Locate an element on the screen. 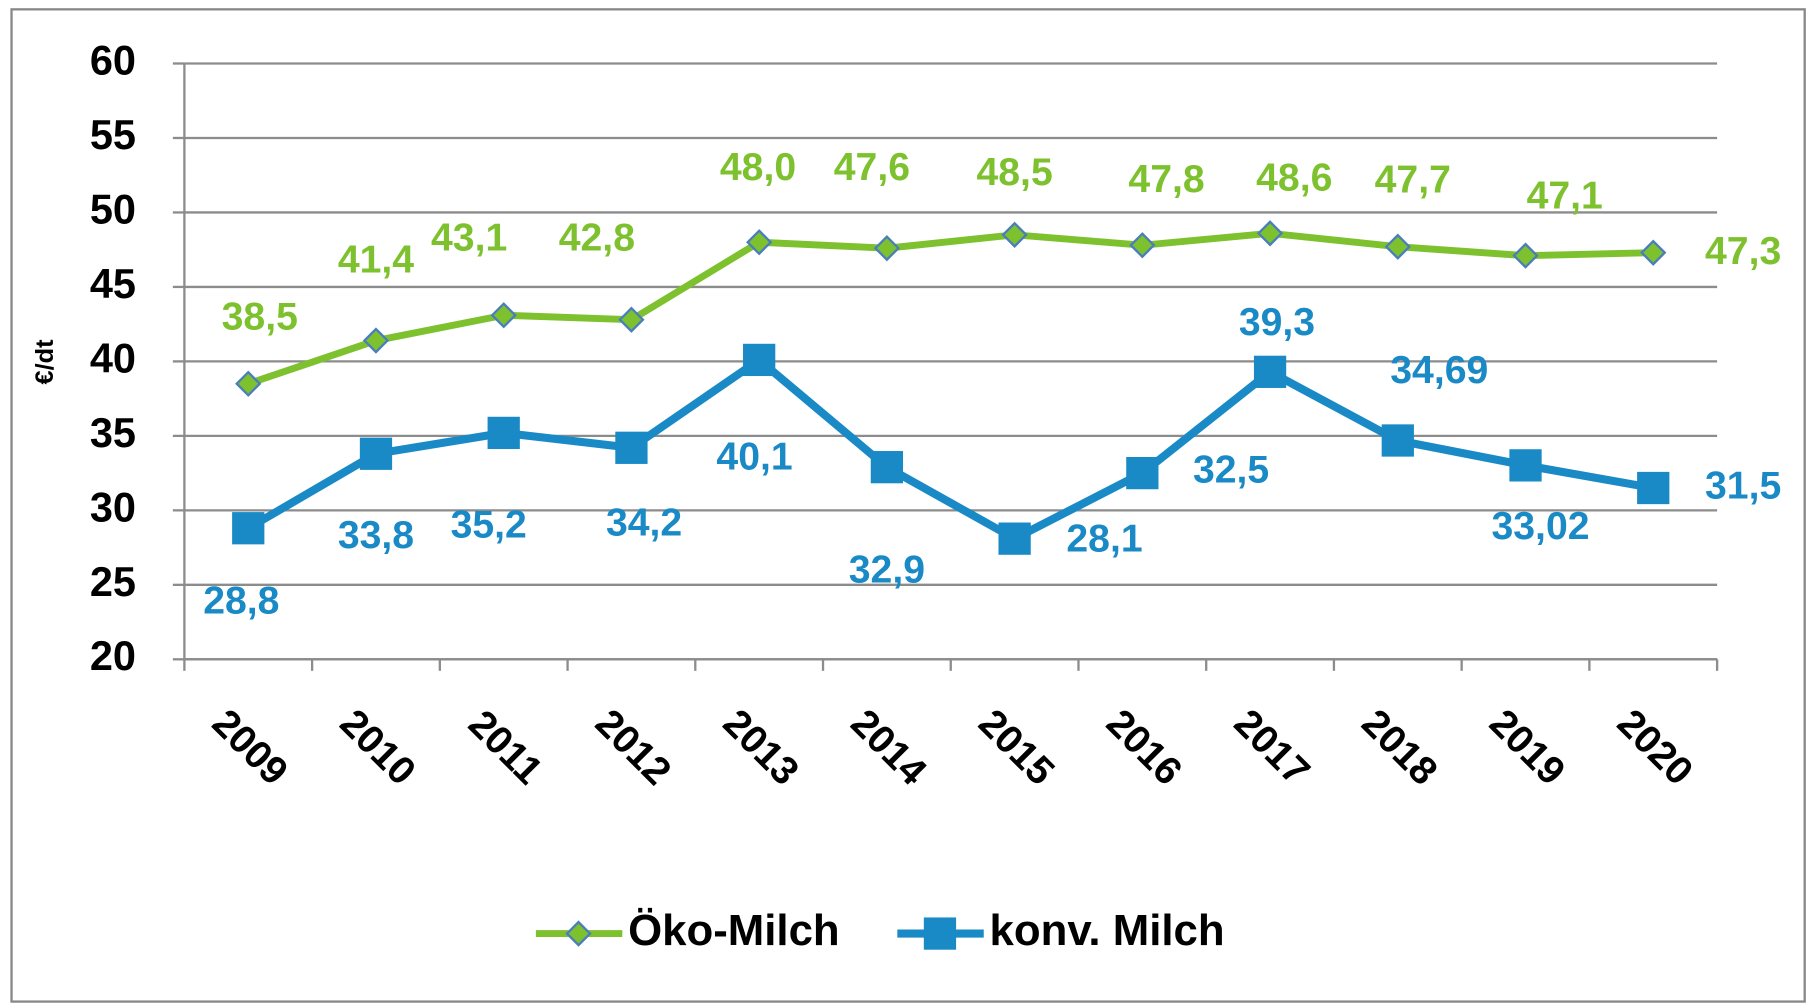 The image size is (1807, 1004). y-tick-label: 50 is located at coordinates (113, 208).